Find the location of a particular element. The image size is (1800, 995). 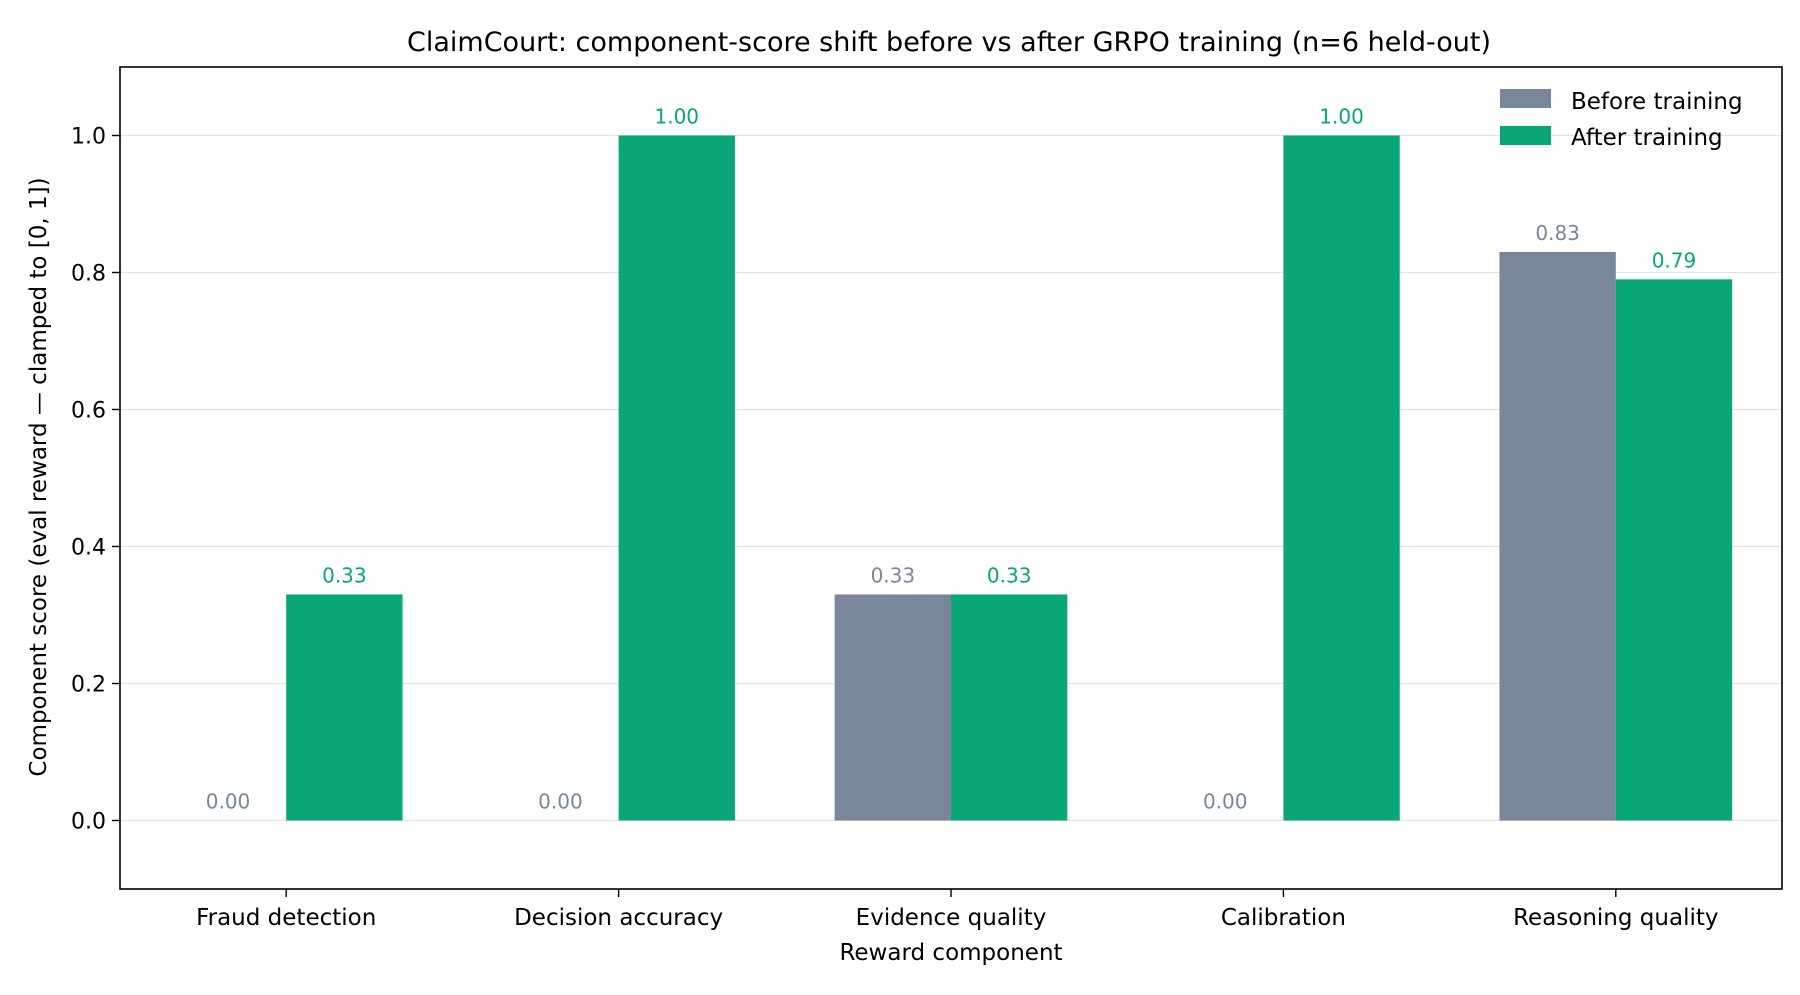

bar-value-label: 0.79 is located at coordinates (1674, 260).